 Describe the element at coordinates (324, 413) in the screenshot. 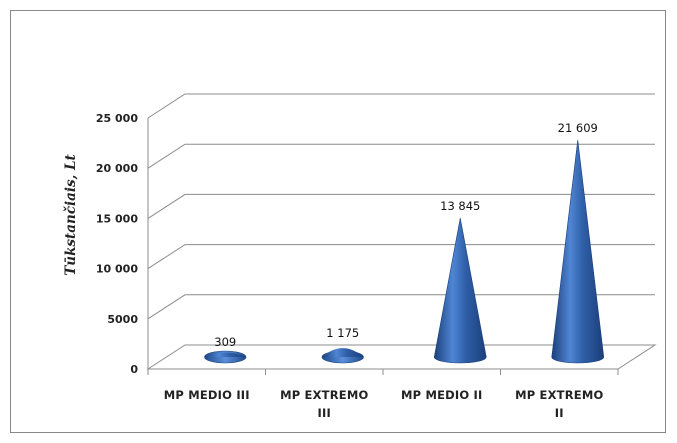

I see `x-category-label: III` at that location.